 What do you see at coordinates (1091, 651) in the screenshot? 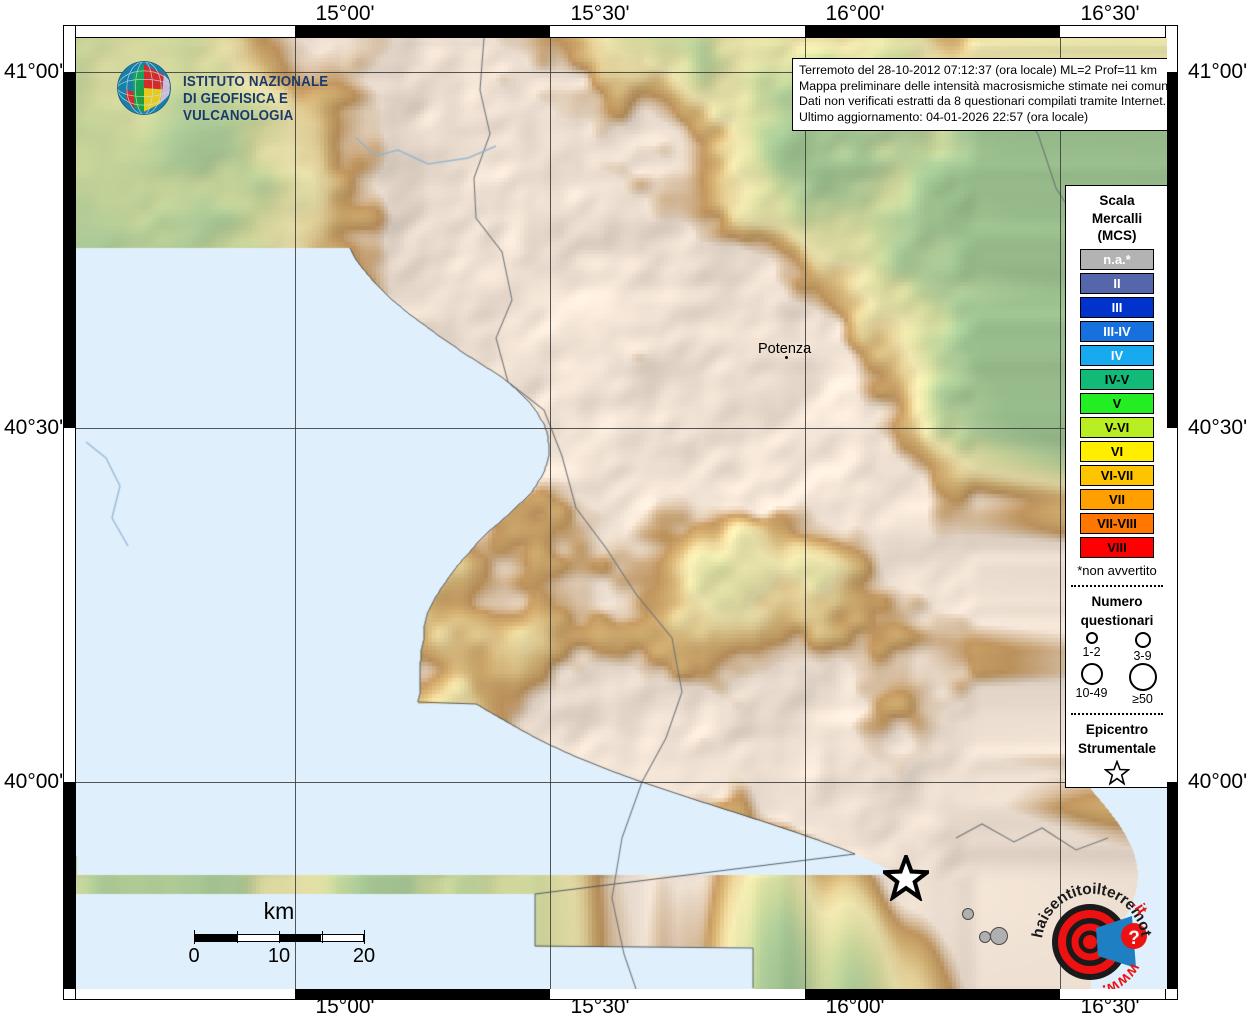
I see `questionnaire-size-label: 1-2` at bounding box center [1091, 651].